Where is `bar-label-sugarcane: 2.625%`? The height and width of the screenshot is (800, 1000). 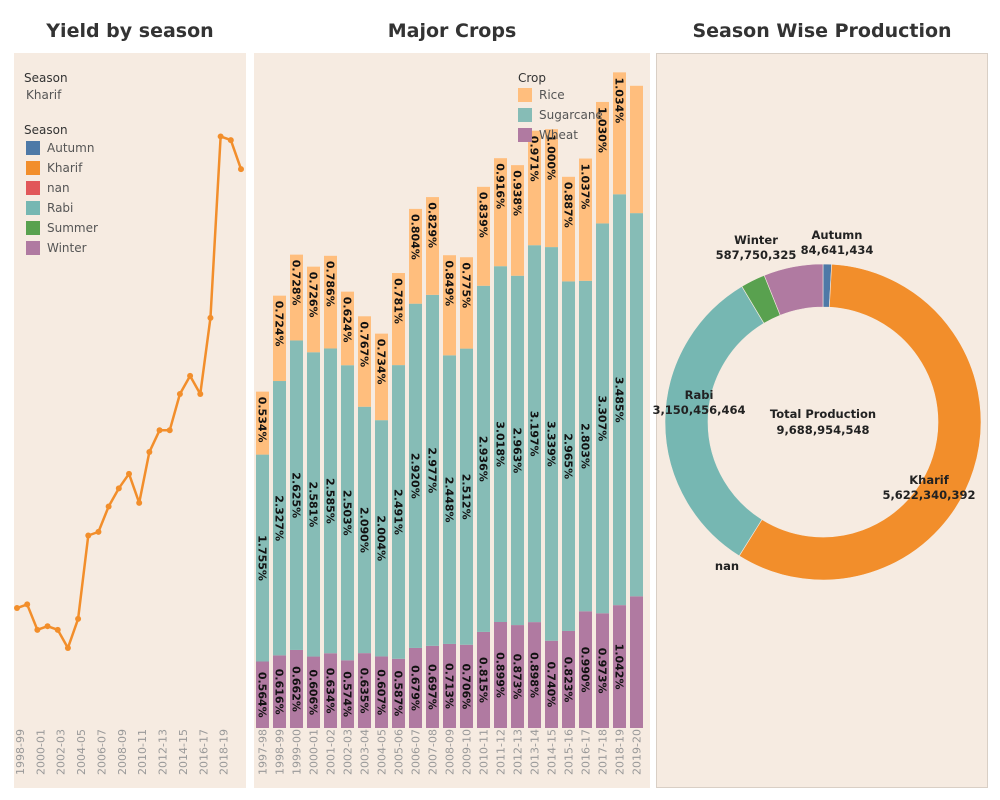
bar-label-sugarcane: 2.625% is located at coordinates (296, 495).